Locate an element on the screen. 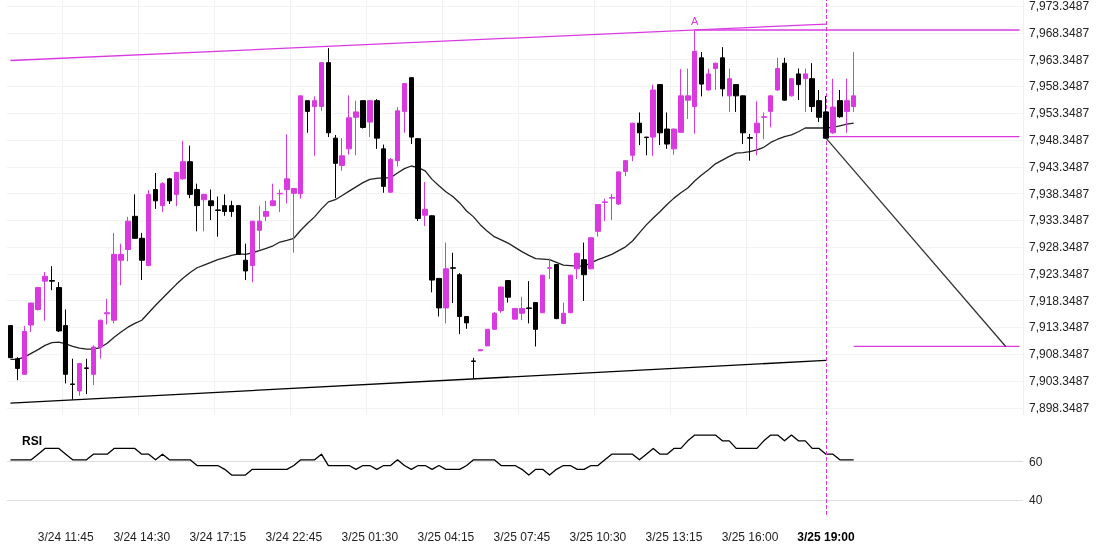  x-tick-label: 3/24 22:45 is located at coordinates (294, 537).